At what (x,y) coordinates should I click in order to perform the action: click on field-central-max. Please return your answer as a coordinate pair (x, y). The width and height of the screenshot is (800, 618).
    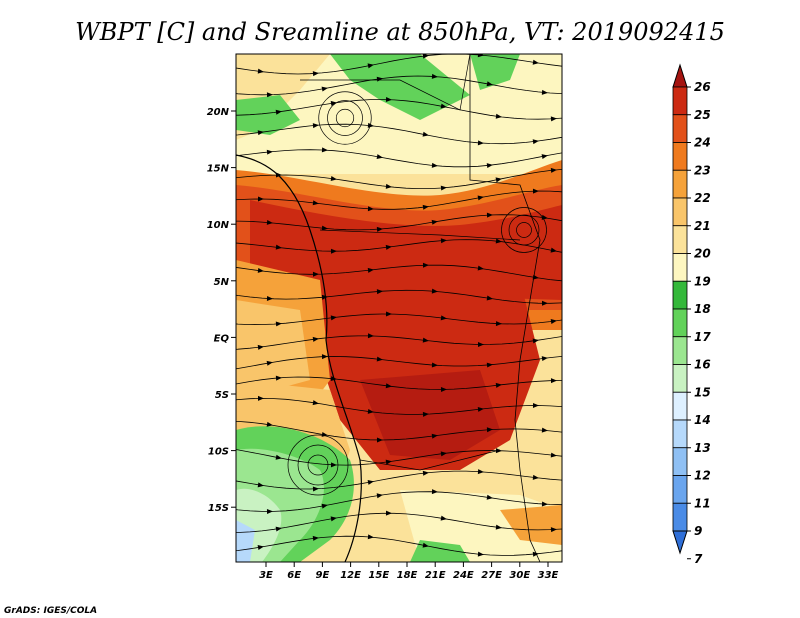
    Looking at the image, I should click on (430, 415).